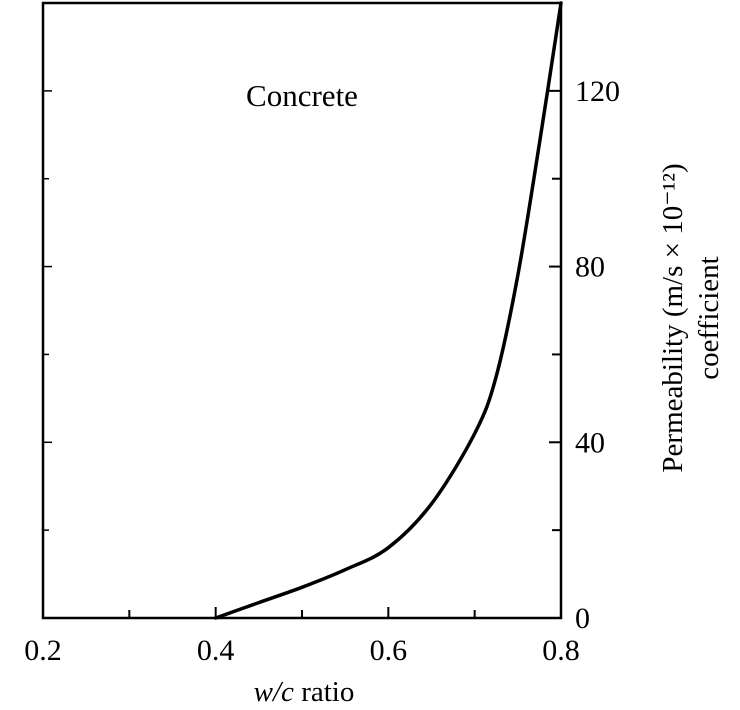 The height and width of the screenshot is (710, 740). I want to click on y-tick-label: 80, so click(590, 267).